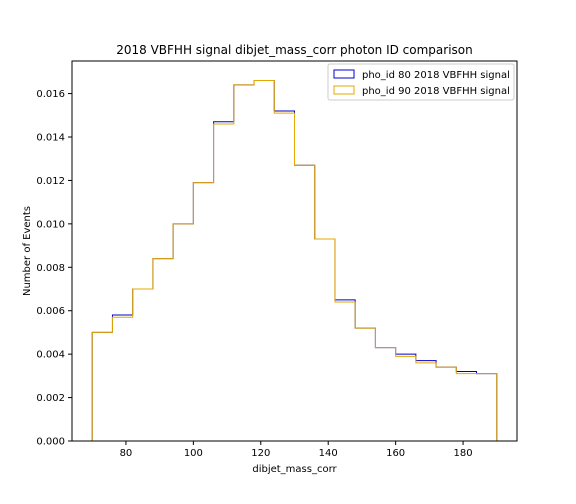 Image resolution: width=576 pixels, height=504 pixels. What do you see at coordinates (50, 138) in the screenshot?
I see `y-tick-label: 0.014` at bounding box center [50, 138].